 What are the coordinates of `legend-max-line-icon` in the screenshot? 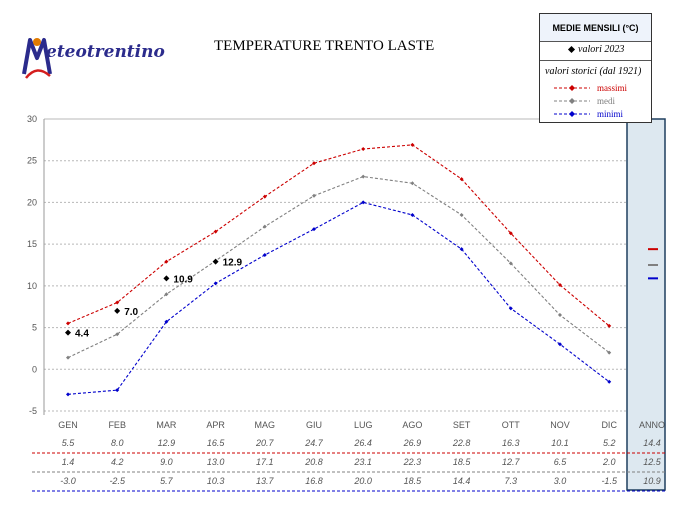 It's located at (572, 88).